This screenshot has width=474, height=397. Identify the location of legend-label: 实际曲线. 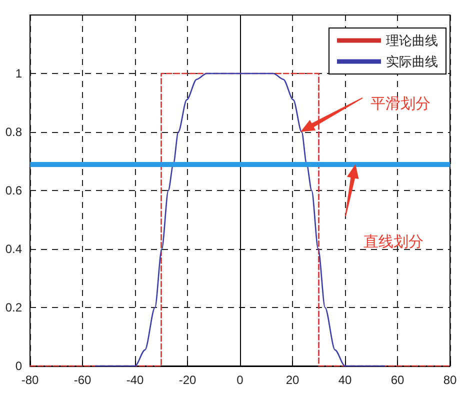
(412, 61).